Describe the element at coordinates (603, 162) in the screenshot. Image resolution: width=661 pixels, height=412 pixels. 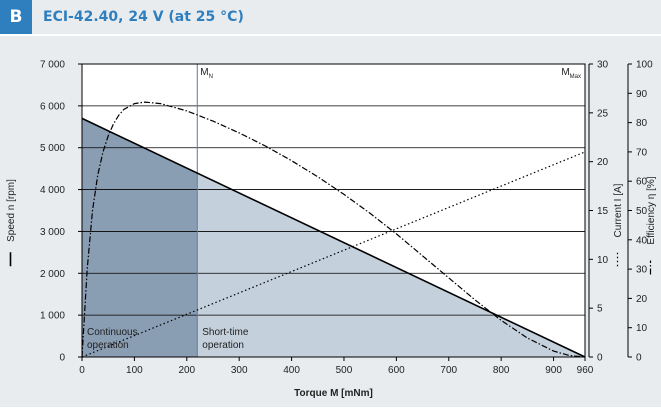
I see `current-tick-label-4: 20` at that location.